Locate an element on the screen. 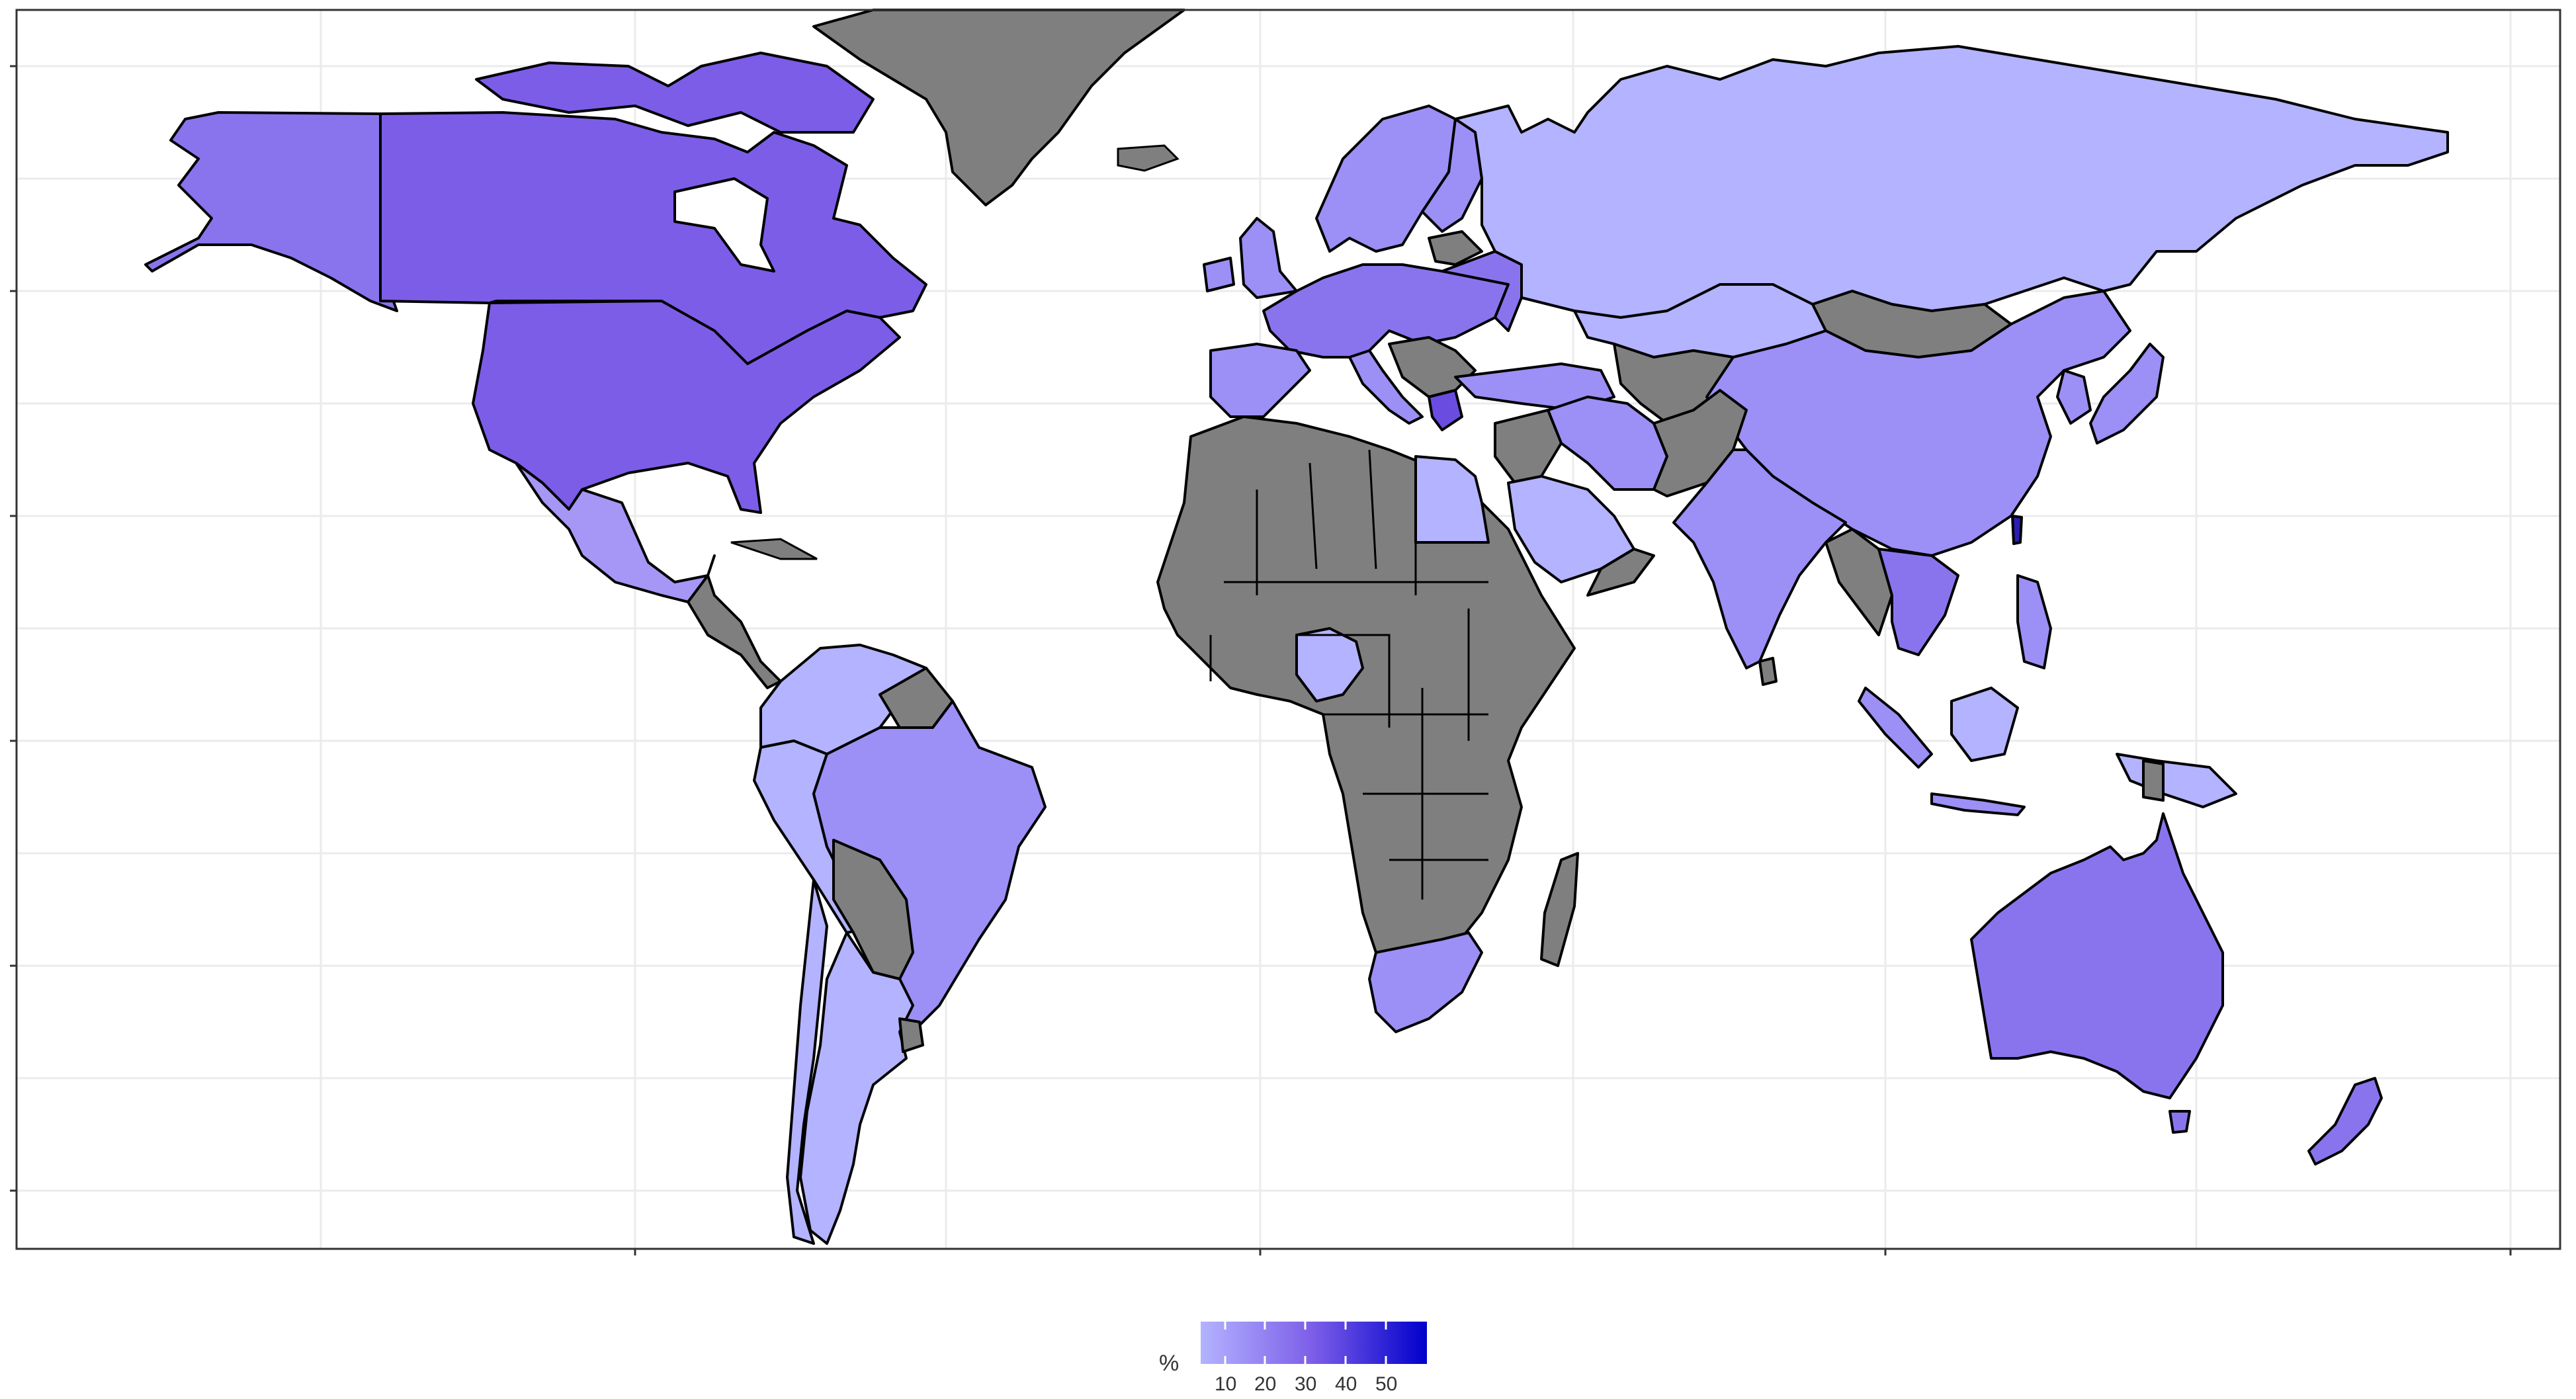 This screenshot has width=2576, height=1399. region-taiwan is located at coordinates (2017, 530).